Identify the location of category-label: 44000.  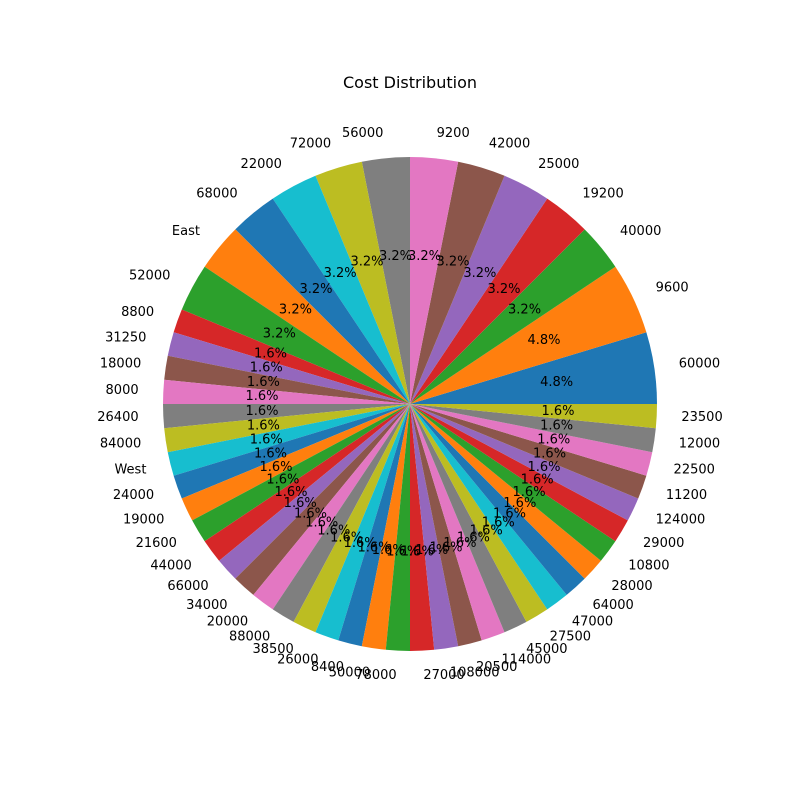
(170, 565).